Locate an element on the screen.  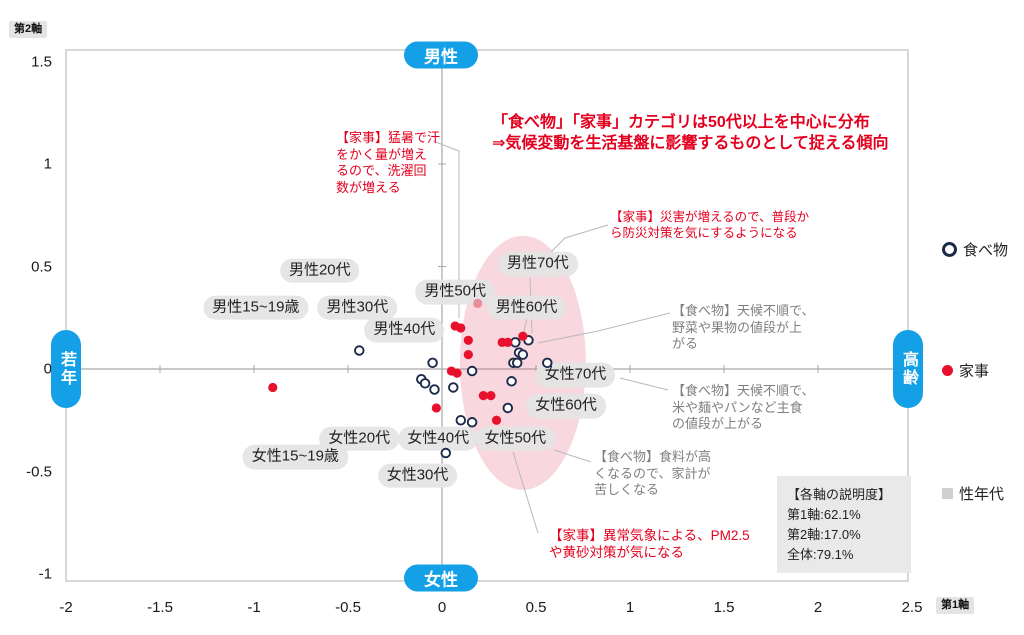
demographic-label: 女性15~19歳 is located at coordinates (295, 457).